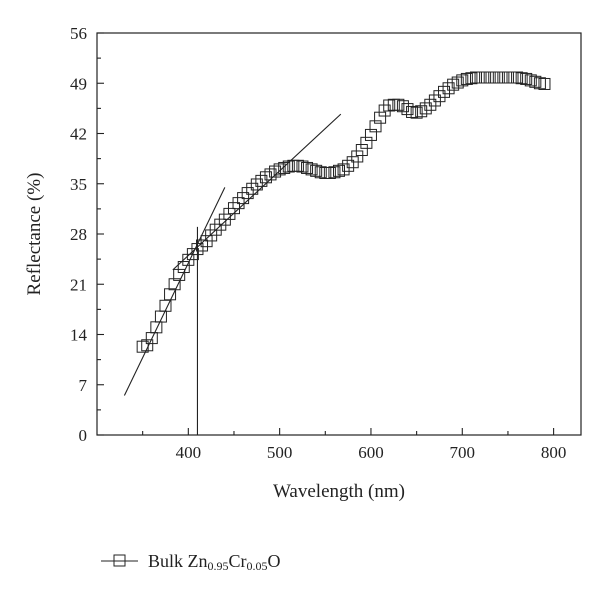 Image resolution: width=600 pixels, height=597 pixels. Describe the element at coordinates (274, 561) in the screenshot. I see `legend-label-part3: O` at that location.